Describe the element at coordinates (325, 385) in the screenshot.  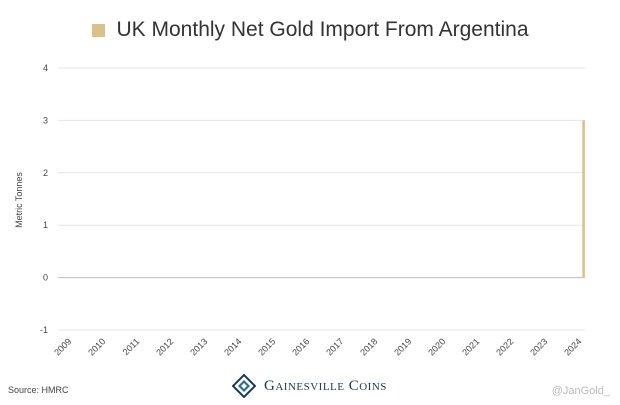
I see `brand-name: Gainesville Coins` at that location.